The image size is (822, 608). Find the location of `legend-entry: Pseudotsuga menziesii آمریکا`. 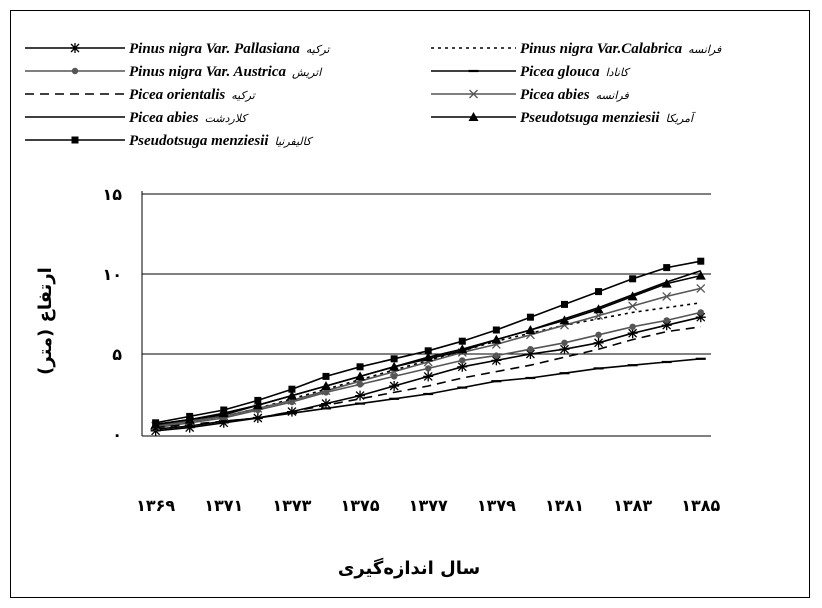

legend-entry: Pseudotsuga menziesii آمریکا is located at coordinates (564, 118).